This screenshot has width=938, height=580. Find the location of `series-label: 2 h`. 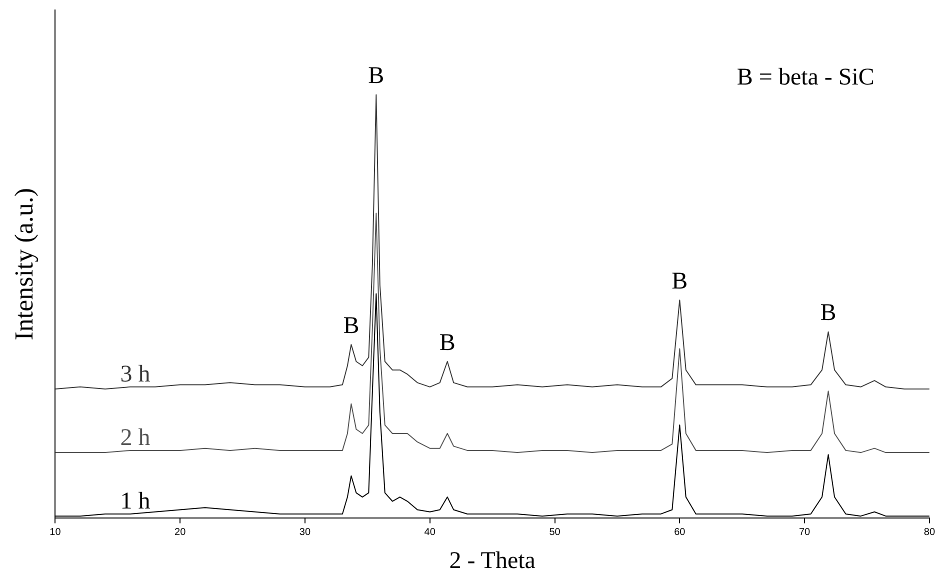

series-label: 2 h is located at coordinates (135, 437).